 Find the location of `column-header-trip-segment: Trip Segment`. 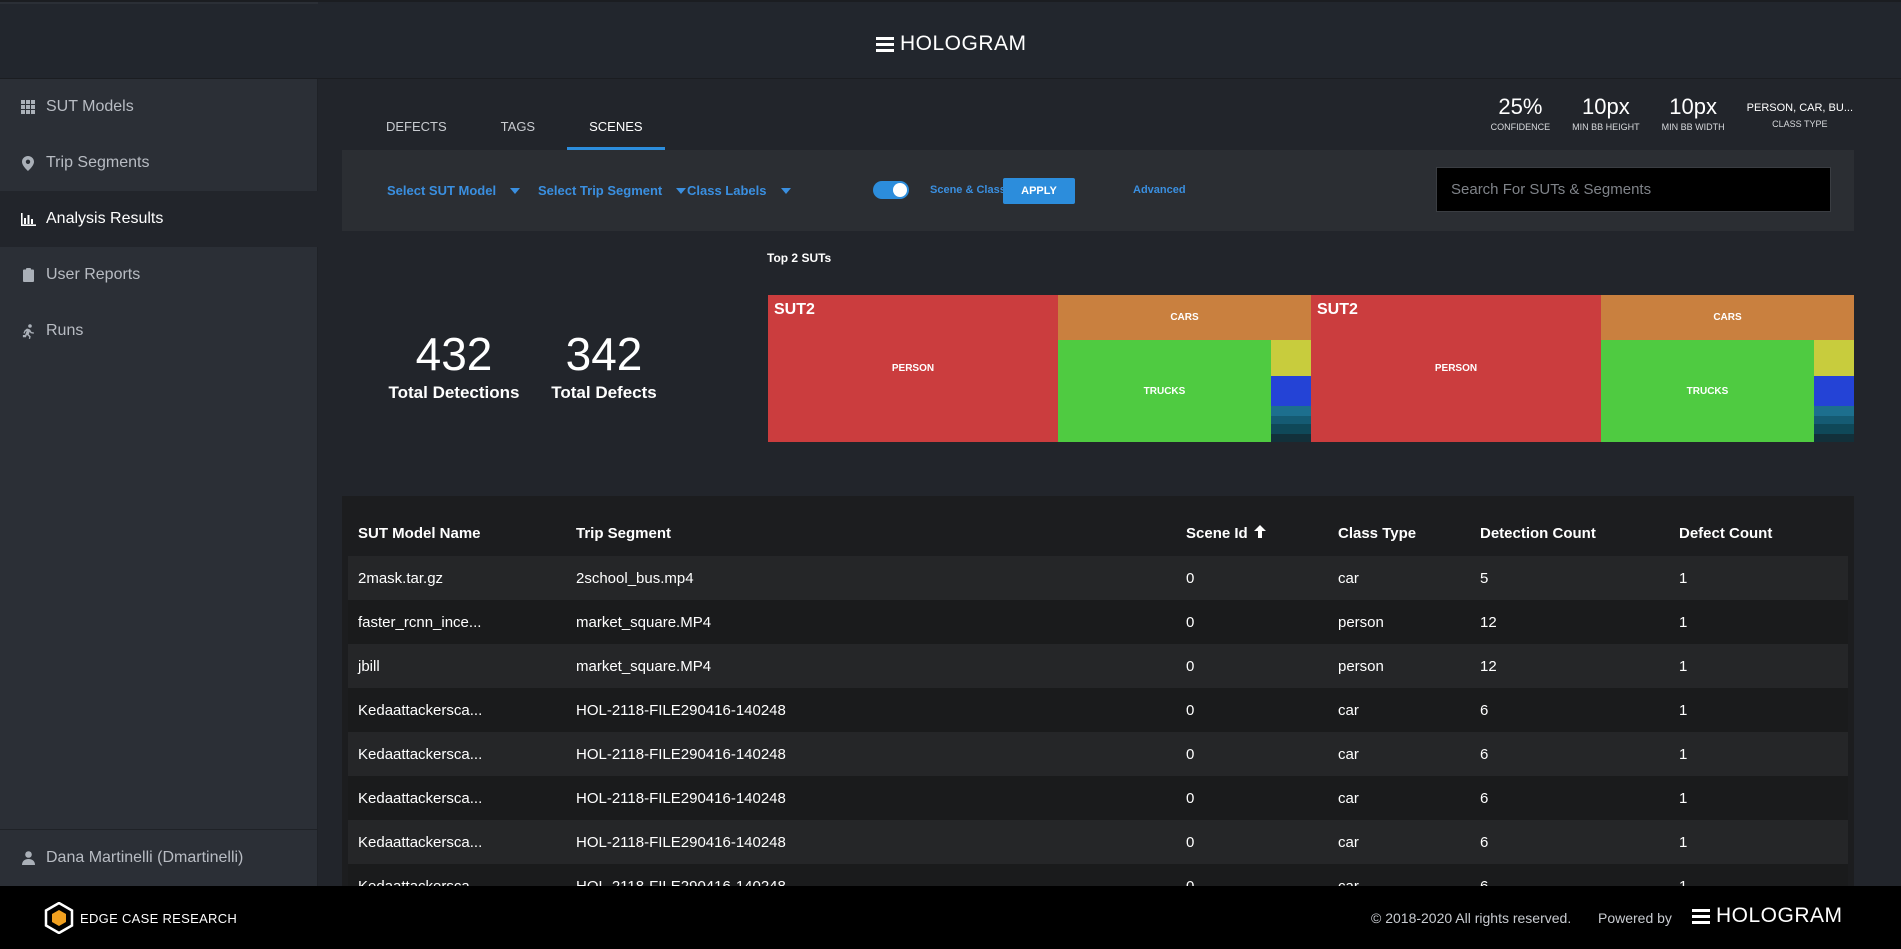

column-header-trip-segment: Trip Segment is located at coordinates (624, 533).